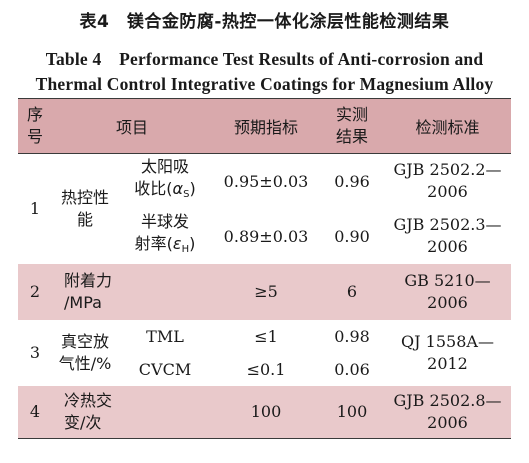 The image size is (529, 463). I want to click on cell-item-line-2: 能, so click(84, 219).